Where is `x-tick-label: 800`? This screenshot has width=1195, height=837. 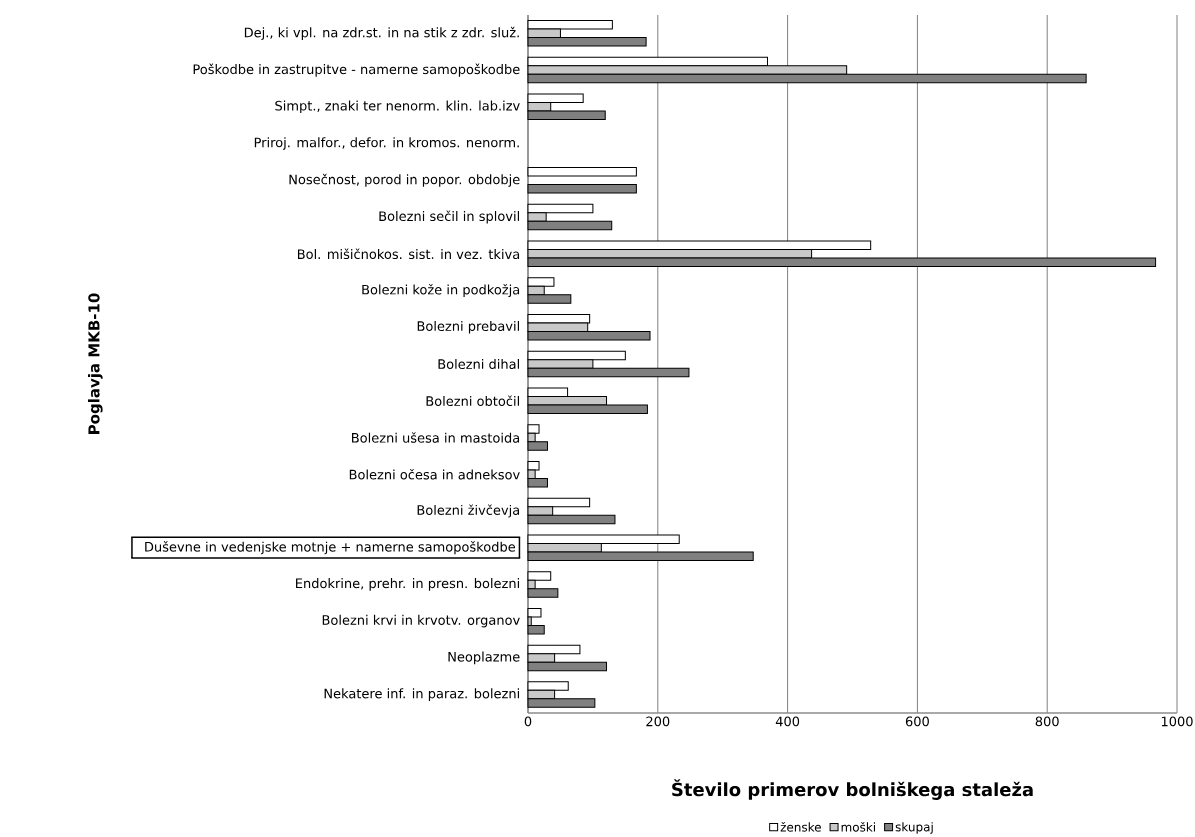
x-tick-label: 800 is located at coordinates (1047, 721).